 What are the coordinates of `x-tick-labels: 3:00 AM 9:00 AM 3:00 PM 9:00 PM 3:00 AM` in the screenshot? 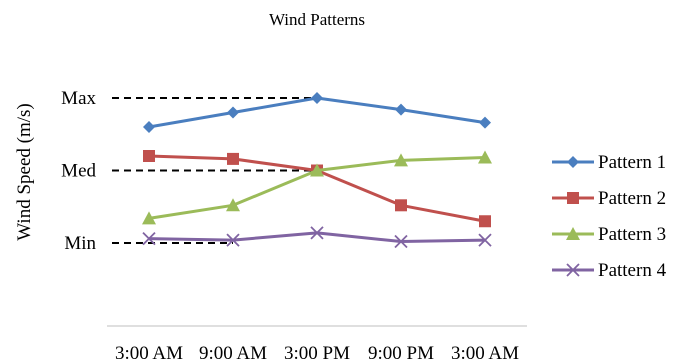 It's located at (317, 353).